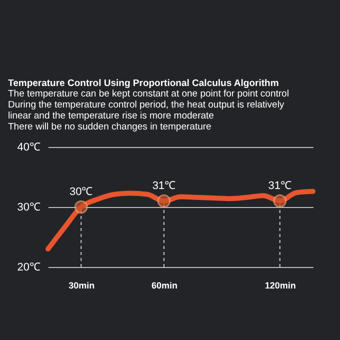 This screenshot has height=340, width=340. What do you see at coordinates (28, 268) in the screenshot?
I see `y-tick-label: 20℃` at bounding box center [28, 268].